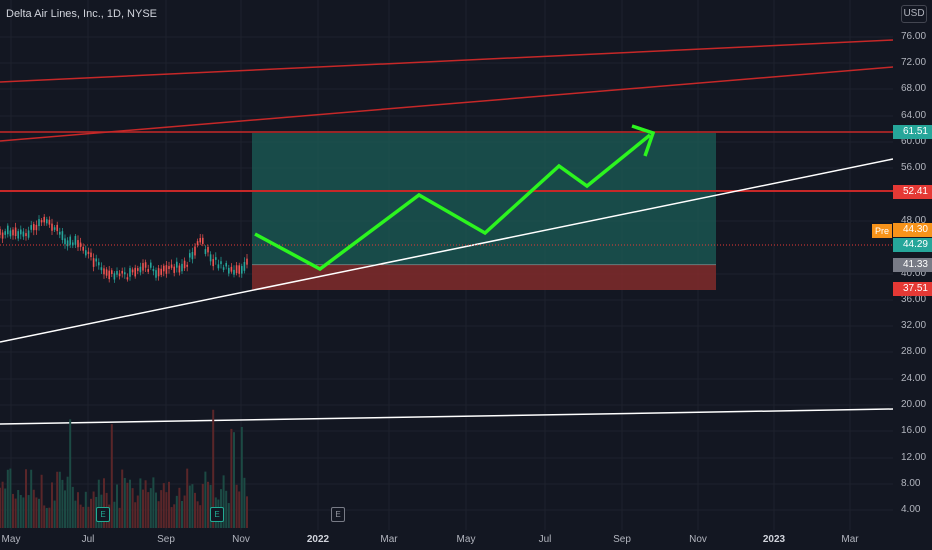 The height and width of the screenshot is (550, 932). I want to click on price-tick-label: 4.00, so click(911, 509).